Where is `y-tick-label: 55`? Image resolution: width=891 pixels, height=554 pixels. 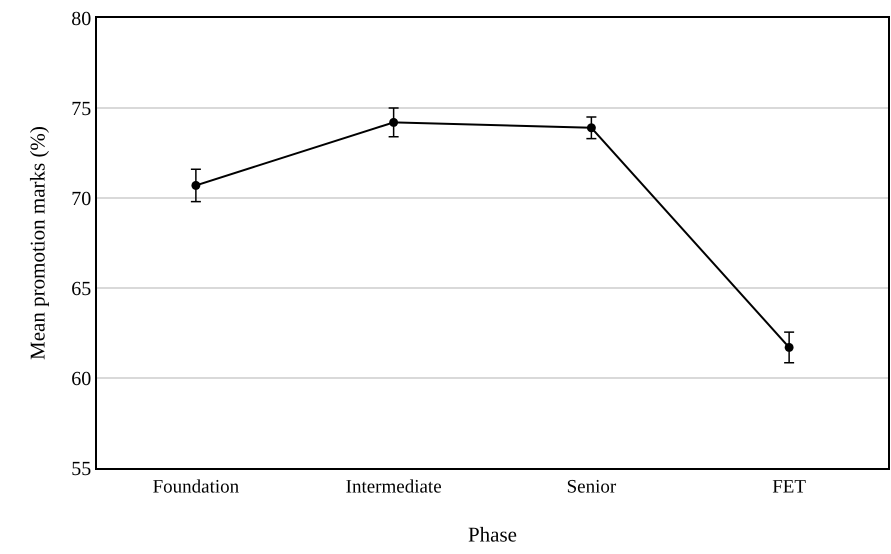 y-tick-label: 55 is located at coordinates (81, 469).